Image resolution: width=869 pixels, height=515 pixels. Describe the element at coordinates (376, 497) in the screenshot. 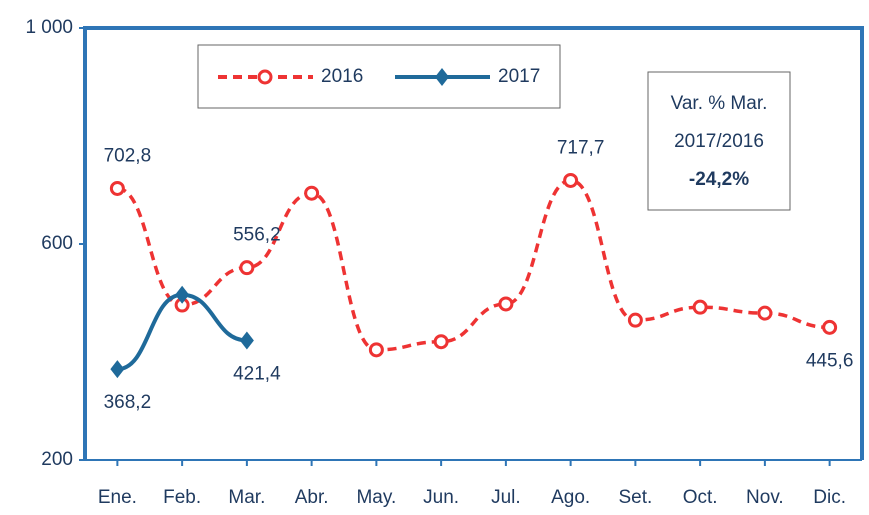

I see `x-tick-label: May.` at that location.